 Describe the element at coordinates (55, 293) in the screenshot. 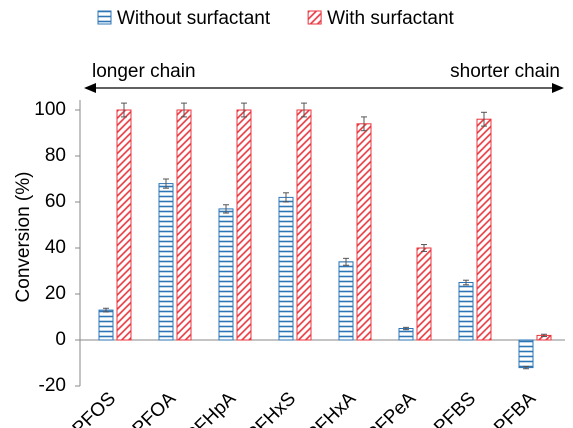

I see `y-tick-label: 20` at that location.